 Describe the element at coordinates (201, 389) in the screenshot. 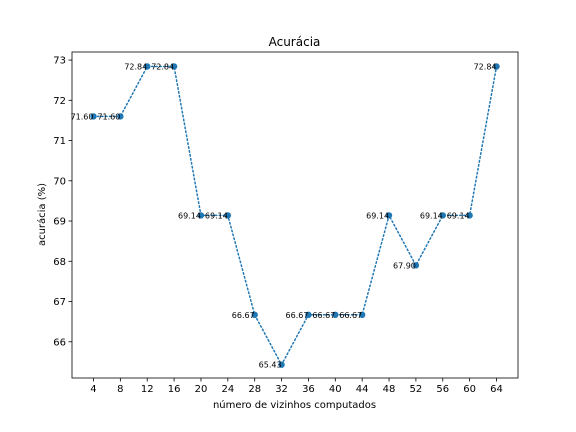

I see `x-tick-label: 20` at that location.